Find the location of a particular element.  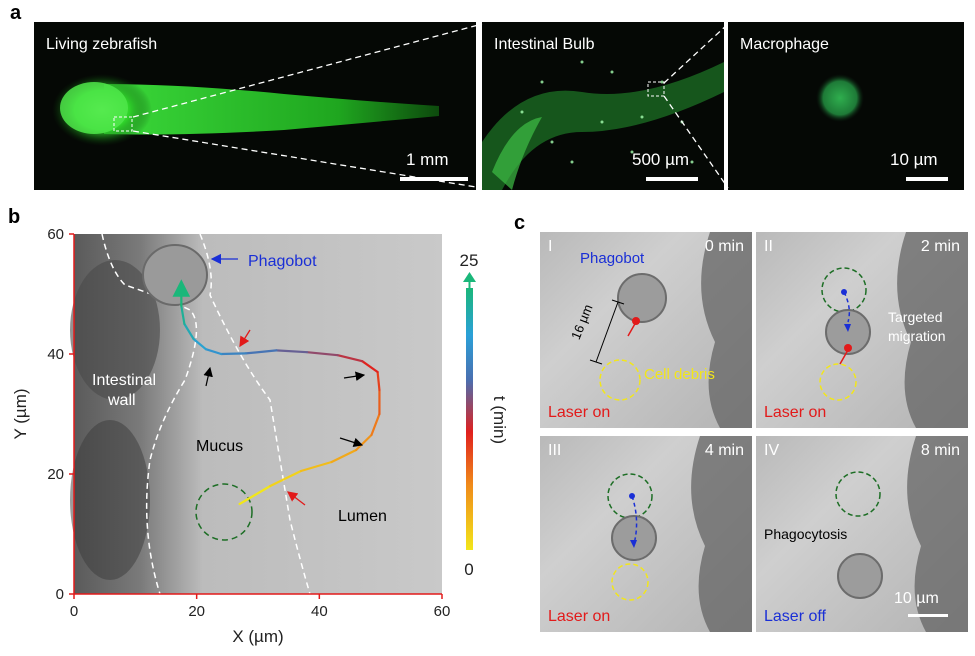

macrophage-drawing is located at coordinates (840, 98).